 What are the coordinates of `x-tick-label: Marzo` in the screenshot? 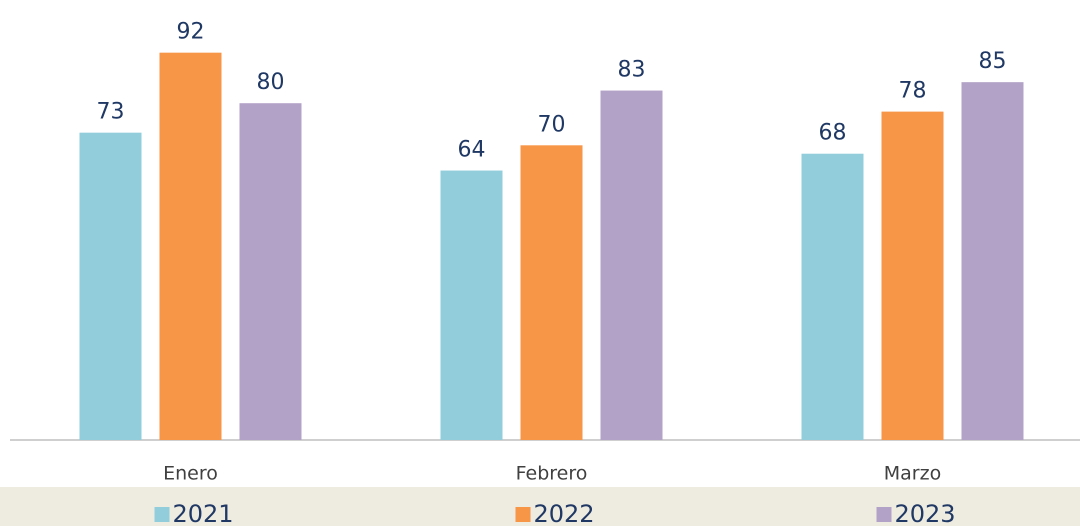 It's located at (912, 474).